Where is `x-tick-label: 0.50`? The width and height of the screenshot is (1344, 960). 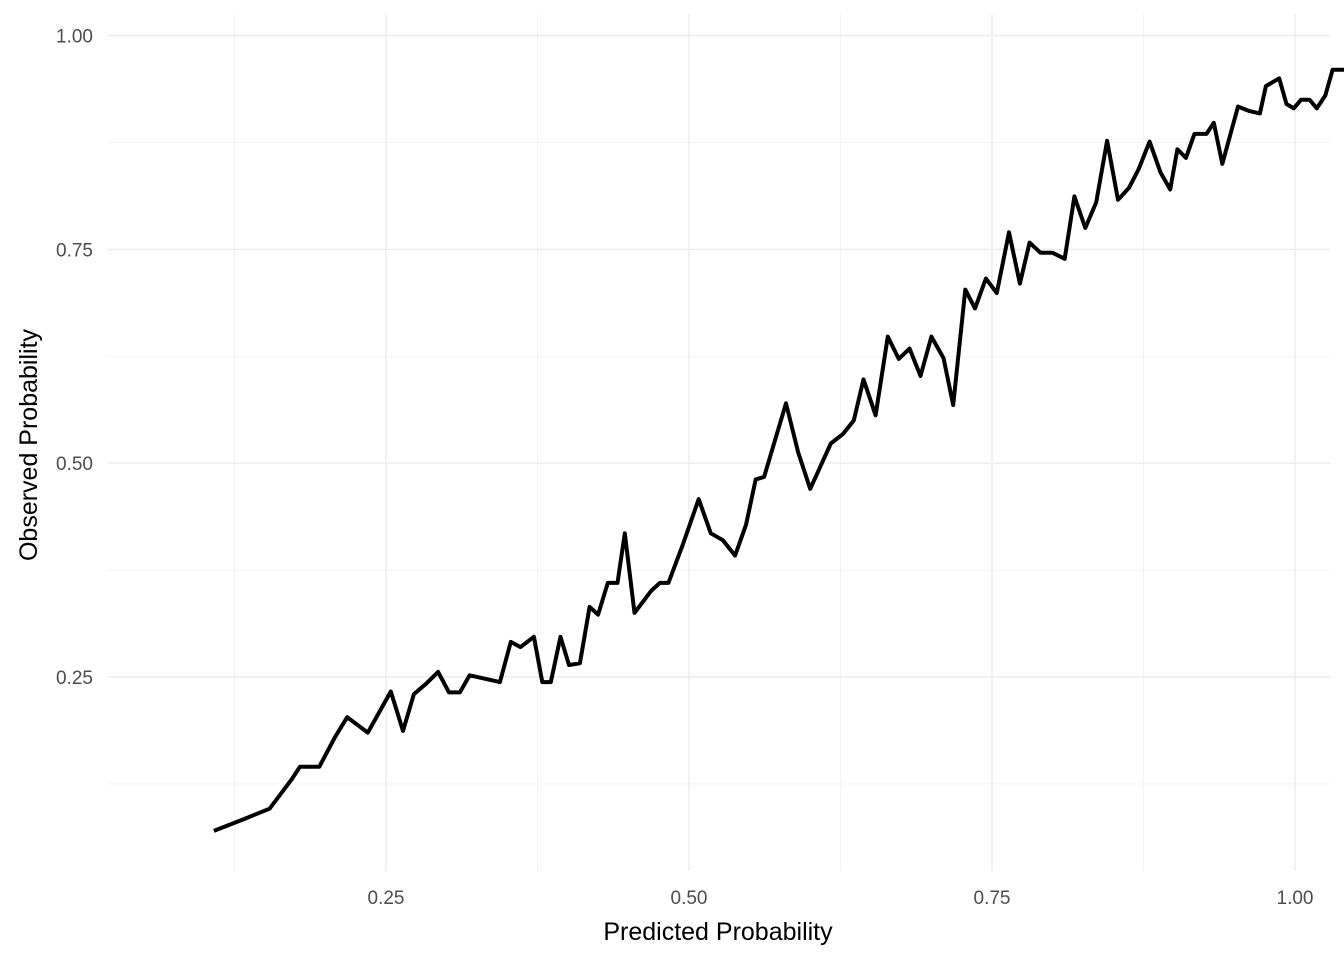
x-tick-label: 0.50 is located at coordinates (689, 898).